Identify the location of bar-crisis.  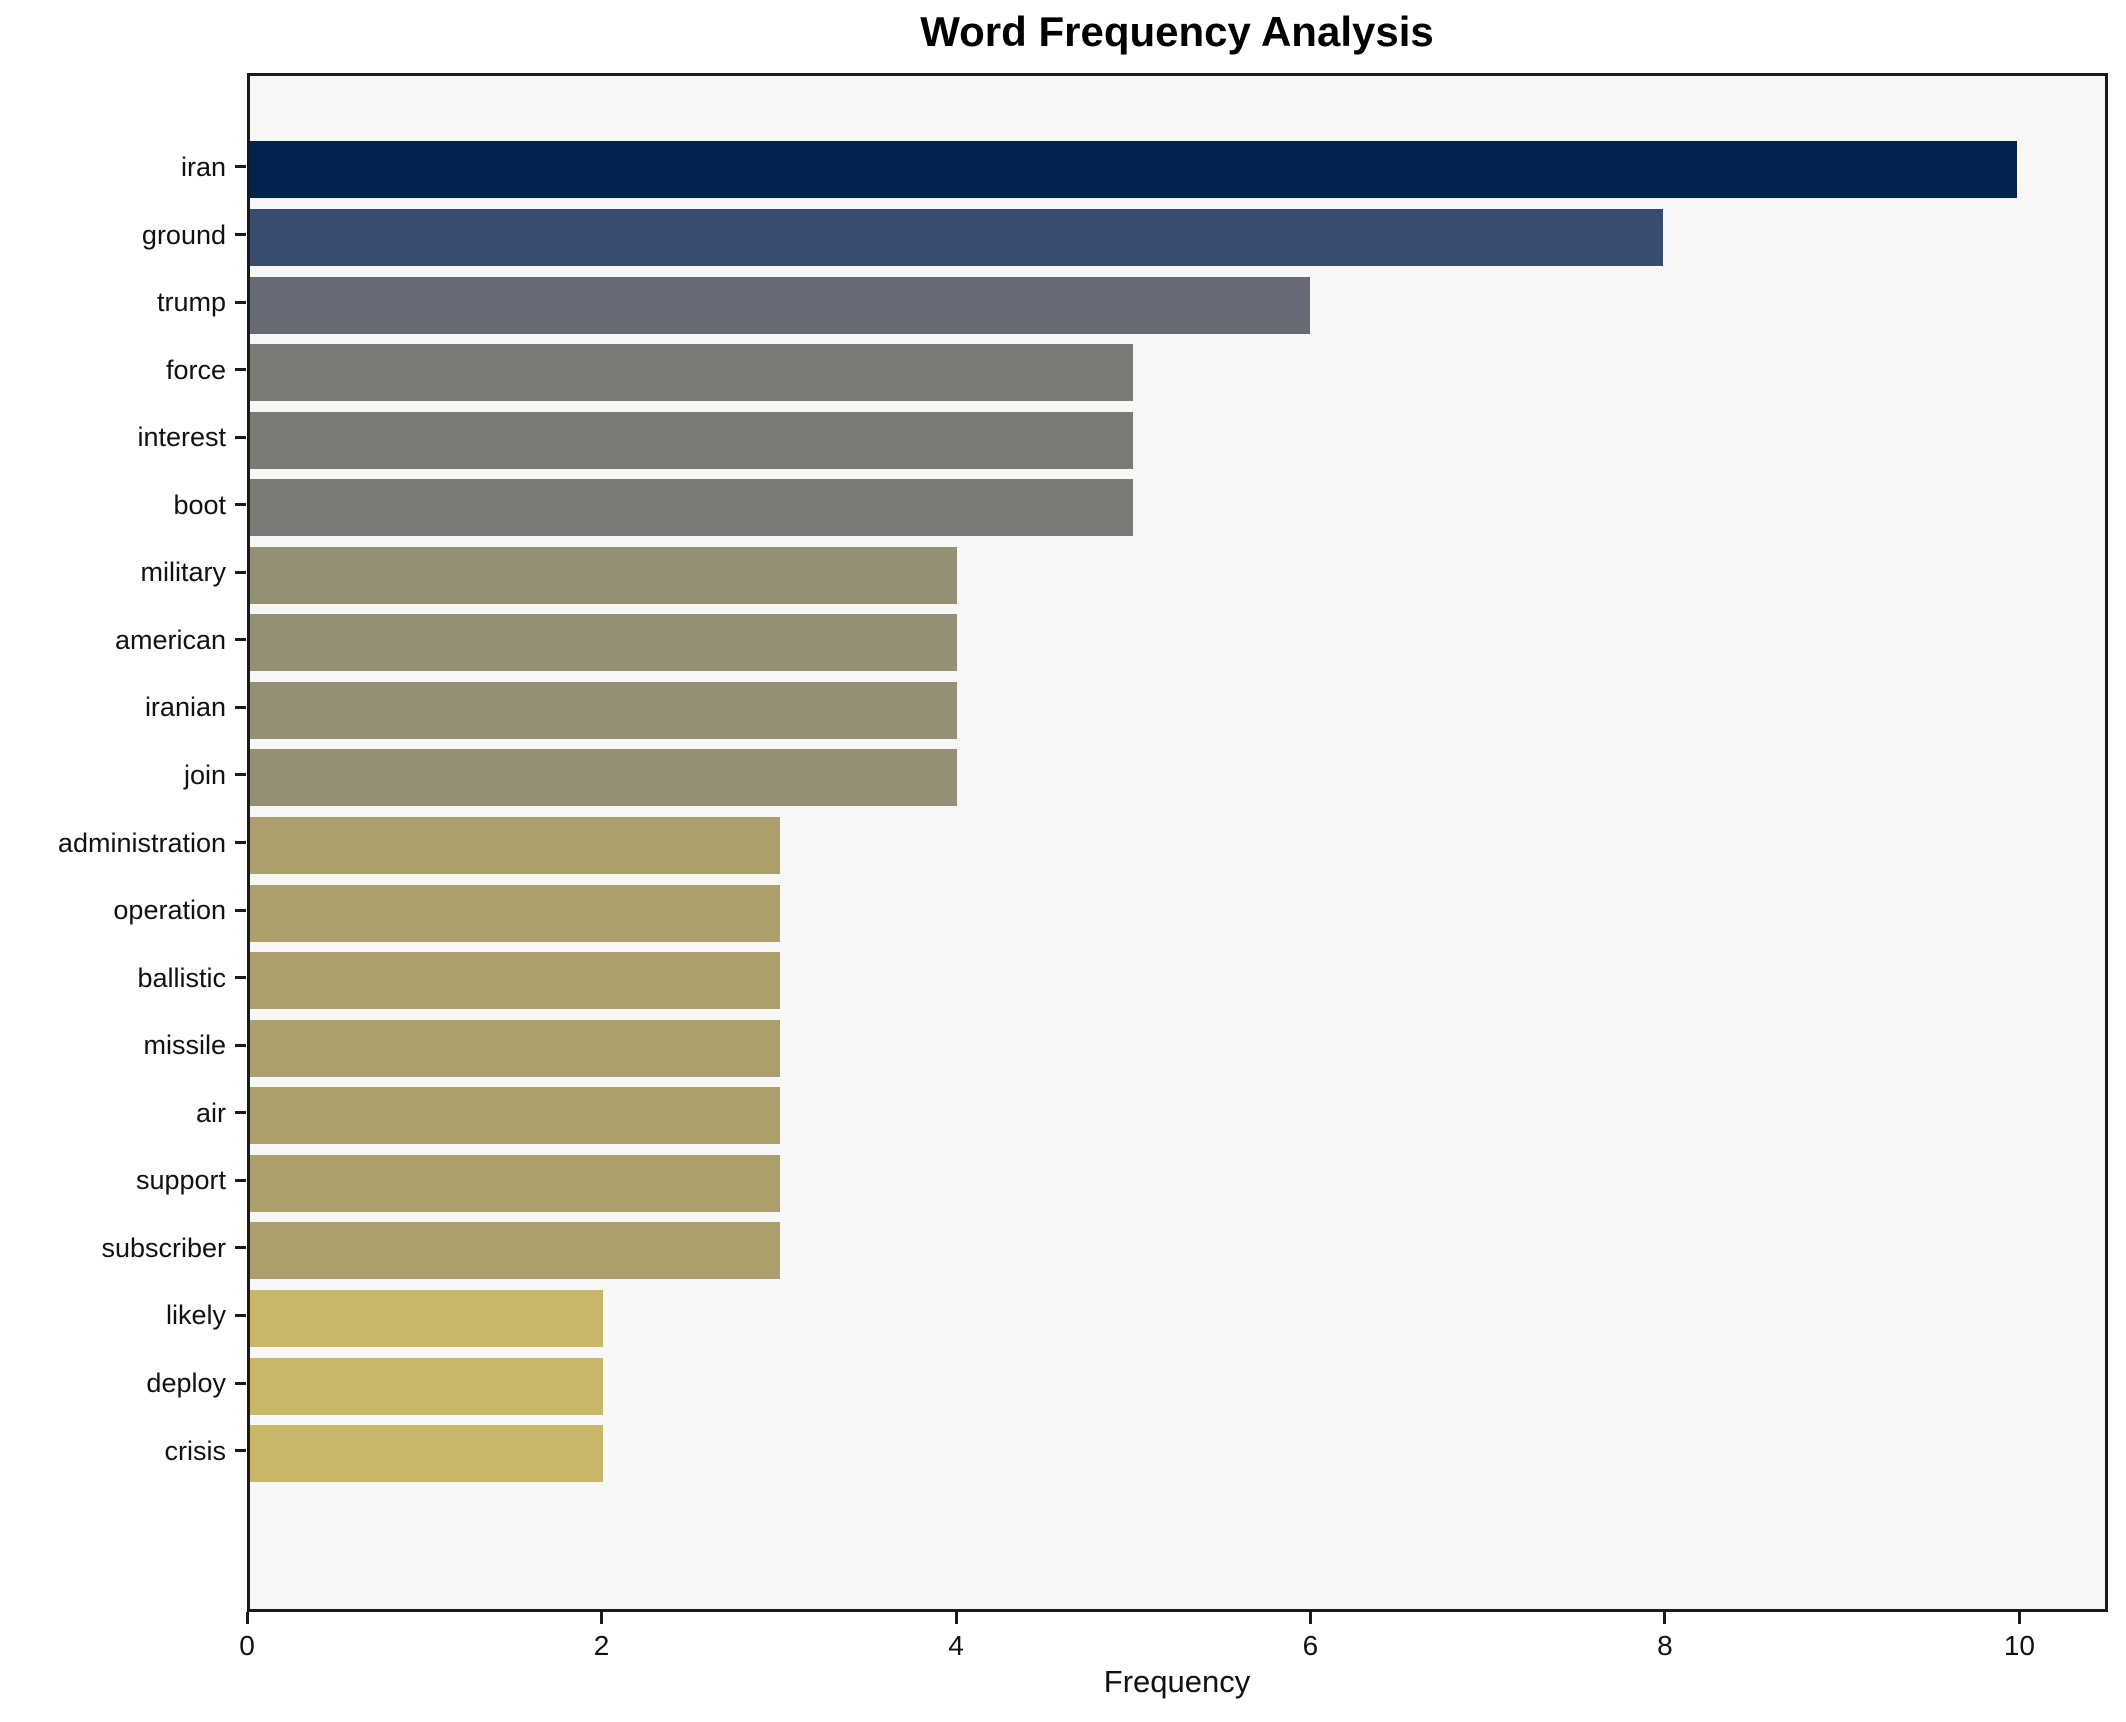
(427, 1453).